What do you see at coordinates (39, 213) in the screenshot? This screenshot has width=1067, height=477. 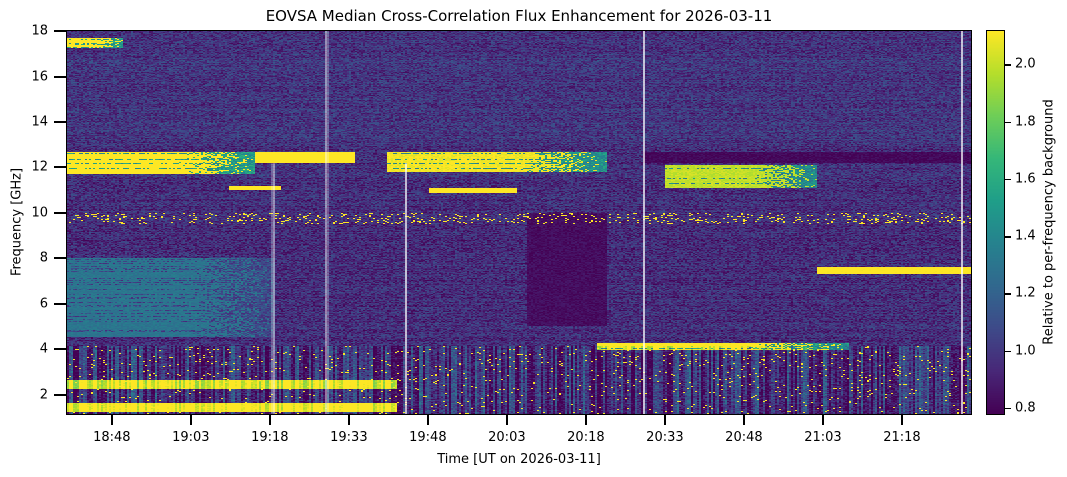 I see `y-tick-label: 10` at bounding box center [39, 213].